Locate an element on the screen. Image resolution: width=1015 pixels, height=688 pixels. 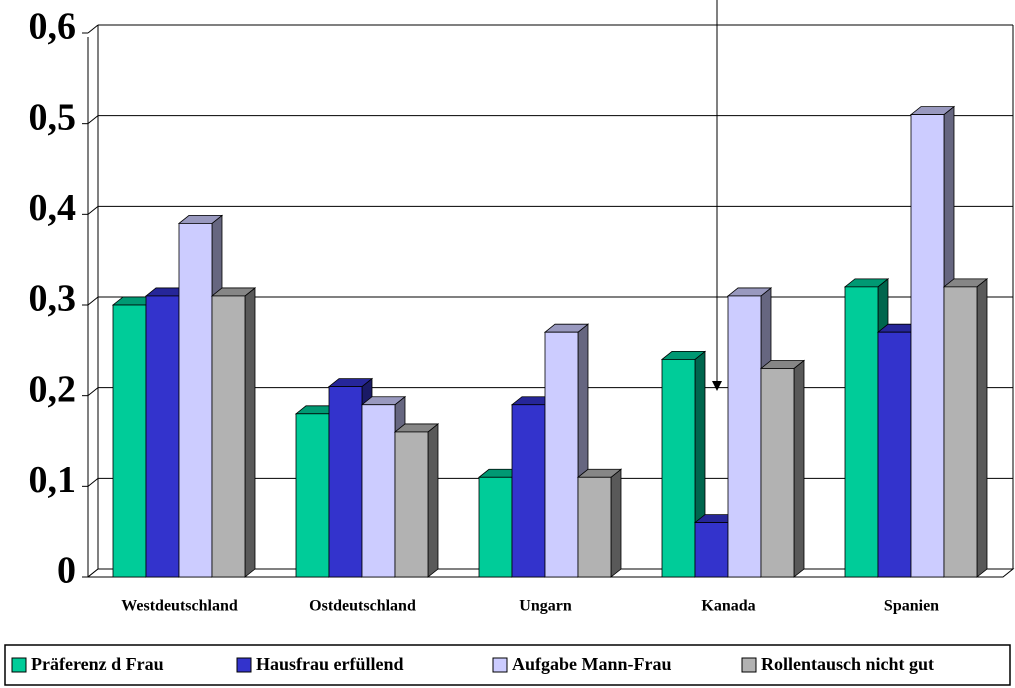
legend-label: Rollentausch nicht gut is located at coordinates (847, 664).